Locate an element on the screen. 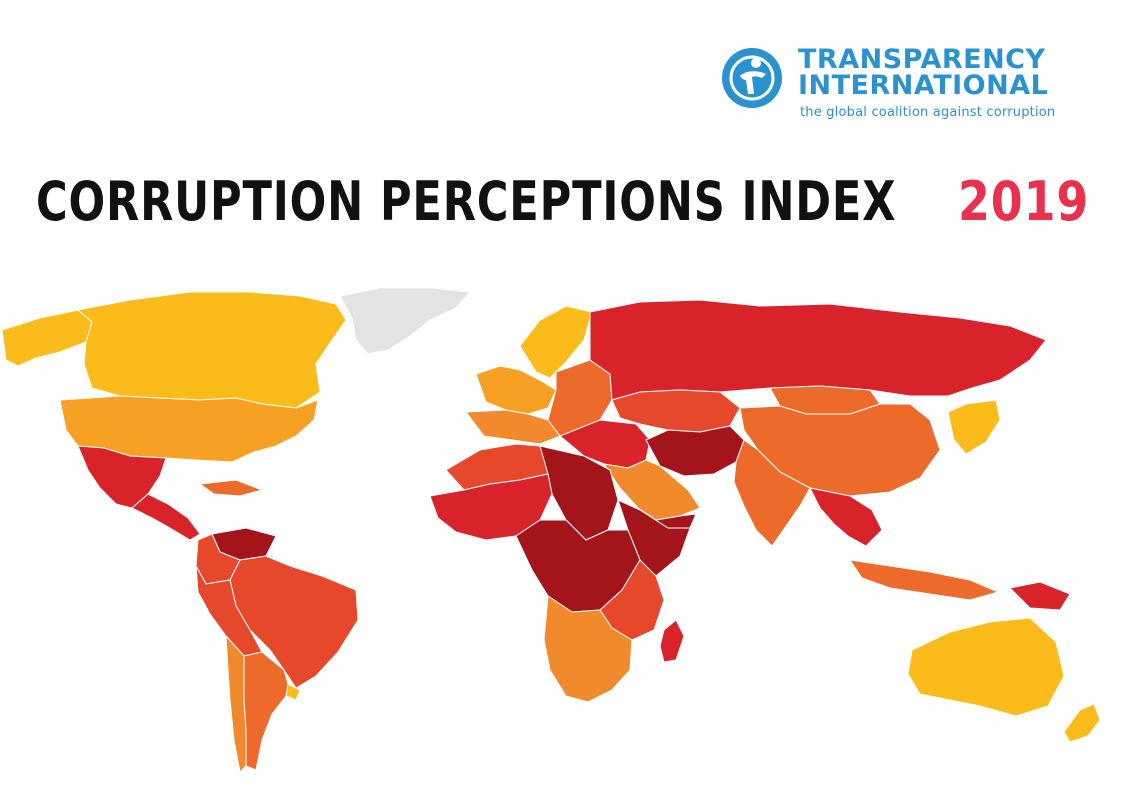 This screenshot has height=789, width=1138. title-year: 2019 is located at coordinates (1024, 201).